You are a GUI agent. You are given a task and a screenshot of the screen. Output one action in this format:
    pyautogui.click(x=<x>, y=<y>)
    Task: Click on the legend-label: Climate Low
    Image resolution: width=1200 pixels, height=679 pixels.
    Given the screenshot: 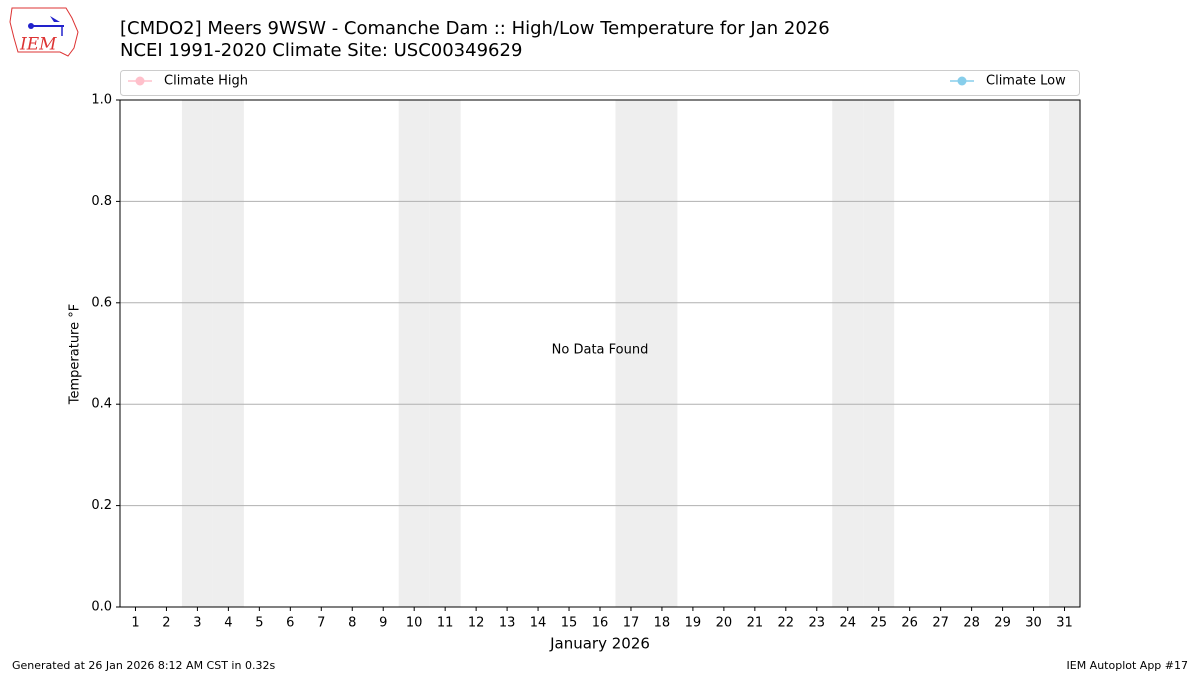 What is the action you would take?
    pyautogui.click(x=1026, y=81)
    